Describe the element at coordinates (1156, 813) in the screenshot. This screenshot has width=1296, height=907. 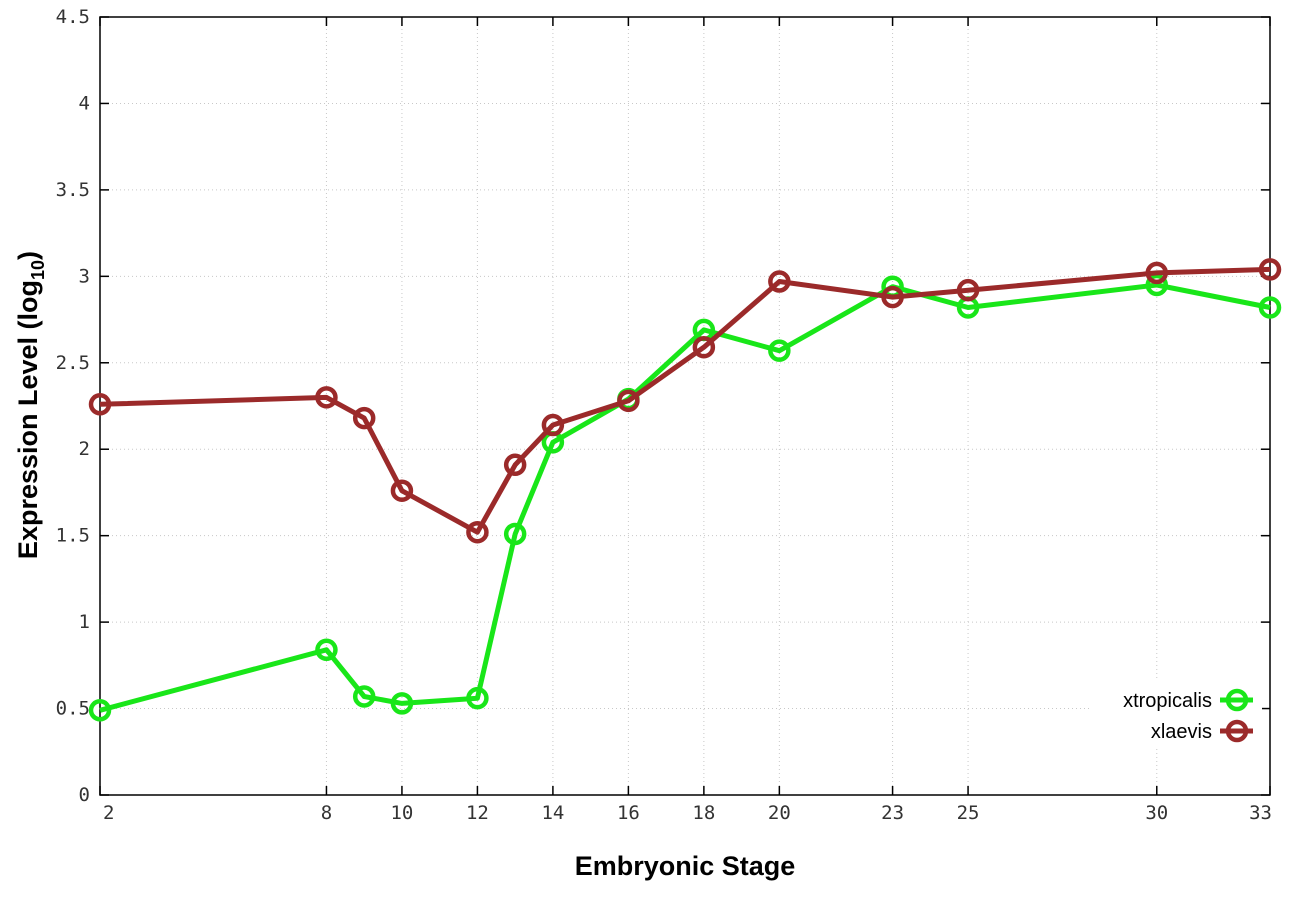
I see `x-tick-label: 30` at that location.